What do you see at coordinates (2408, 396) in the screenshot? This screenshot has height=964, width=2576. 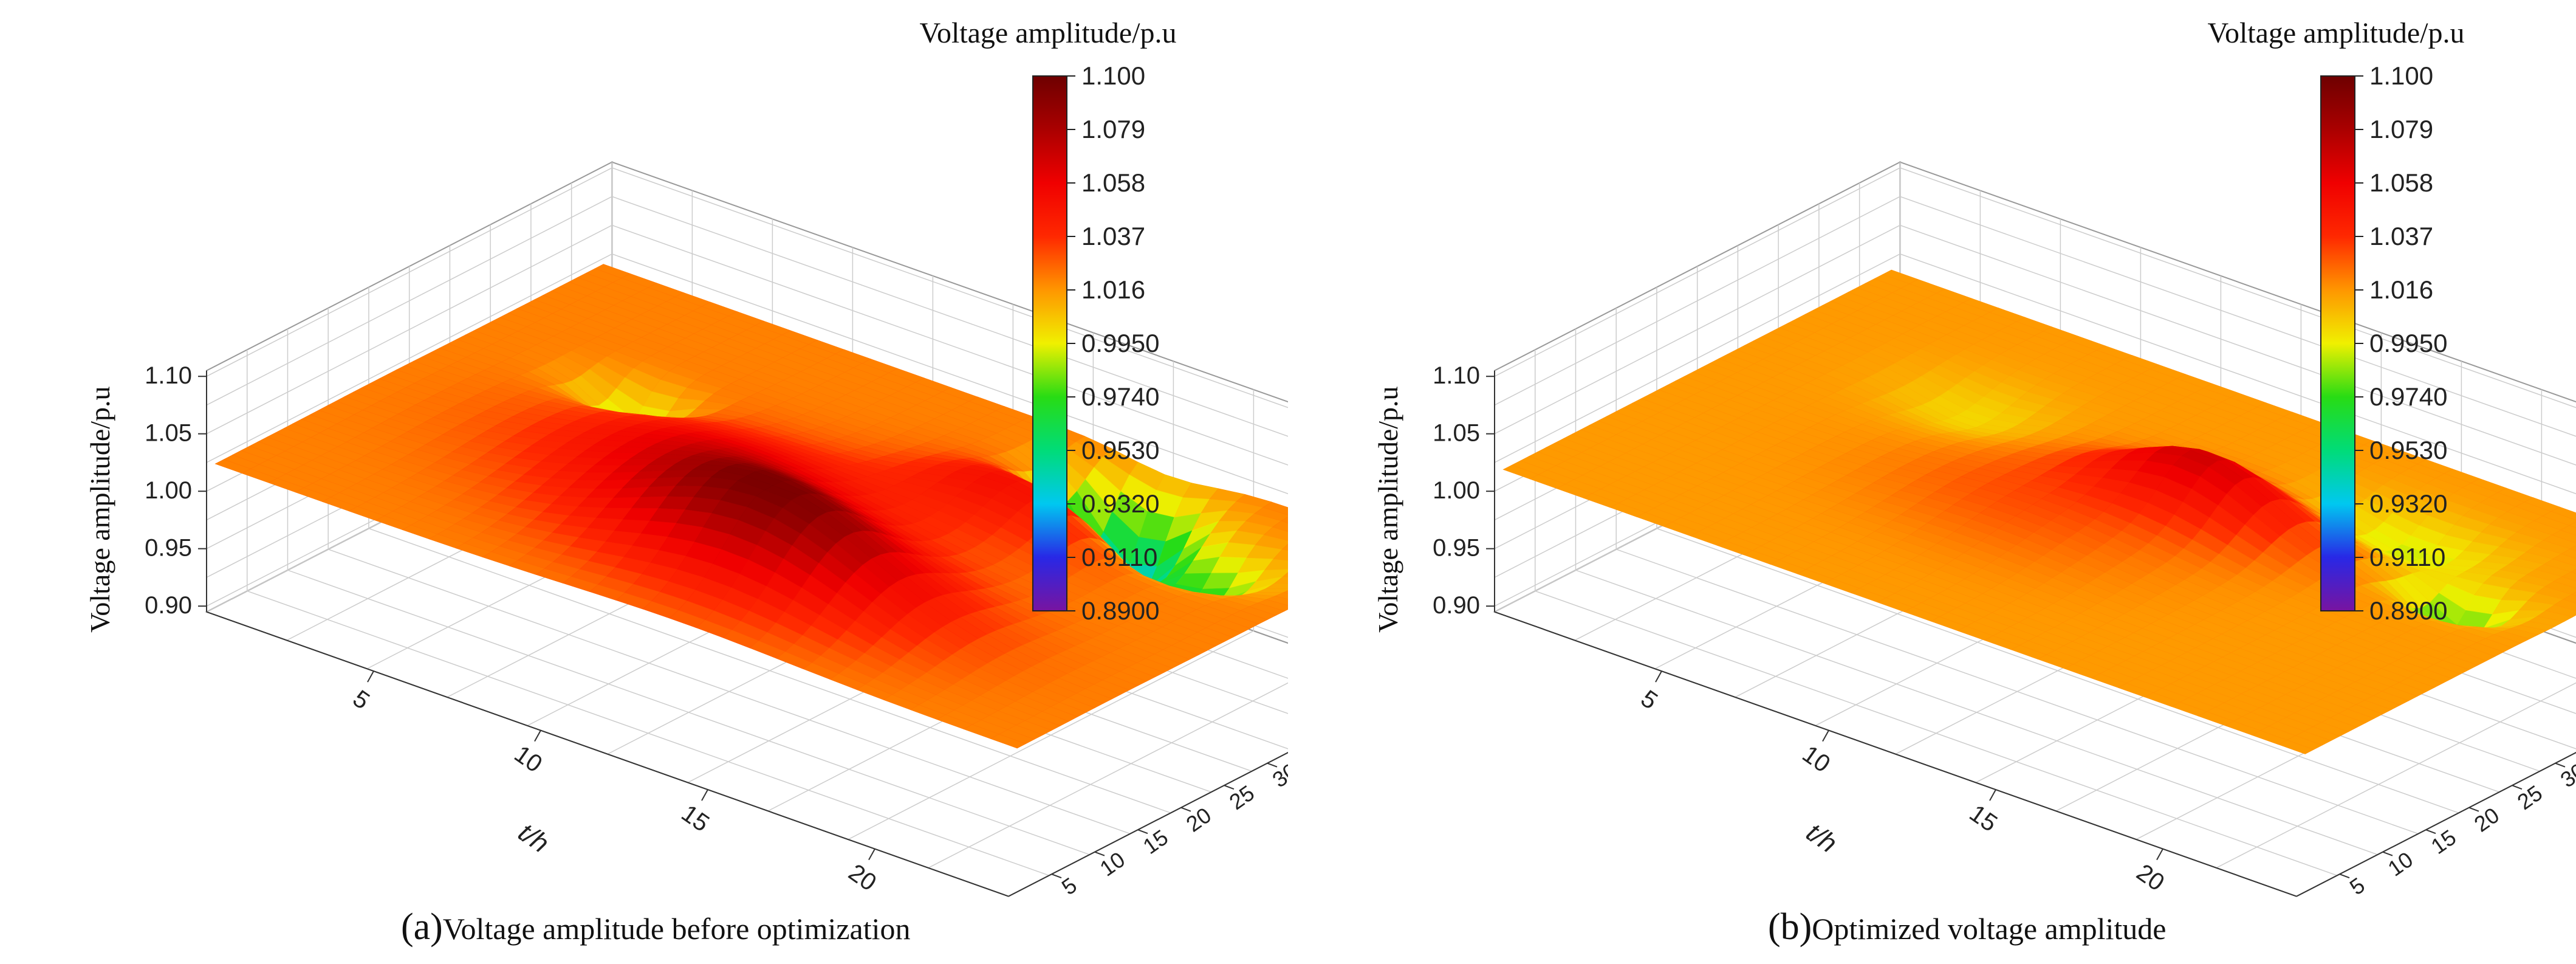 I see `colorbar-tick-label: 0.9740` at bounding box center [2408, 396].